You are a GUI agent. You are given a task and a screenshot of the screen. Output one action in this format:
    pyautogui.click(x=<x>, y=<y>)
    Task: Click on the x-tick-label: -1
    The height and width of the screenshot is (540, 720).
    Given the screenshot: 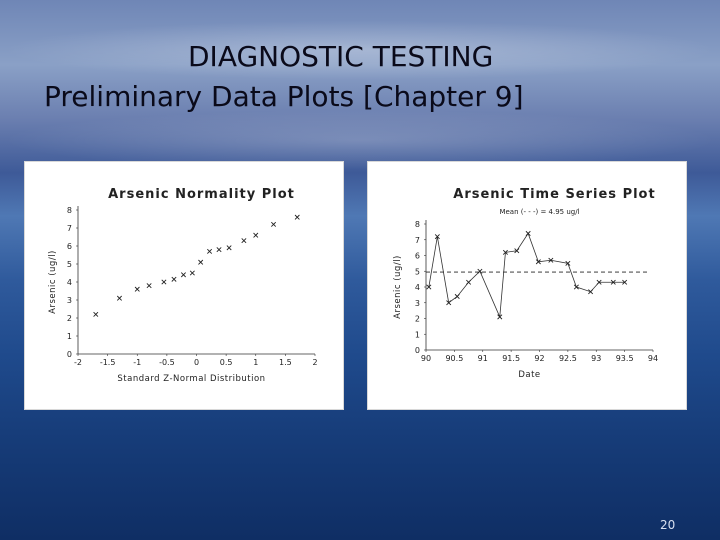 What is the action you would take?
    pyautogui.click(x=137, y=362)
    